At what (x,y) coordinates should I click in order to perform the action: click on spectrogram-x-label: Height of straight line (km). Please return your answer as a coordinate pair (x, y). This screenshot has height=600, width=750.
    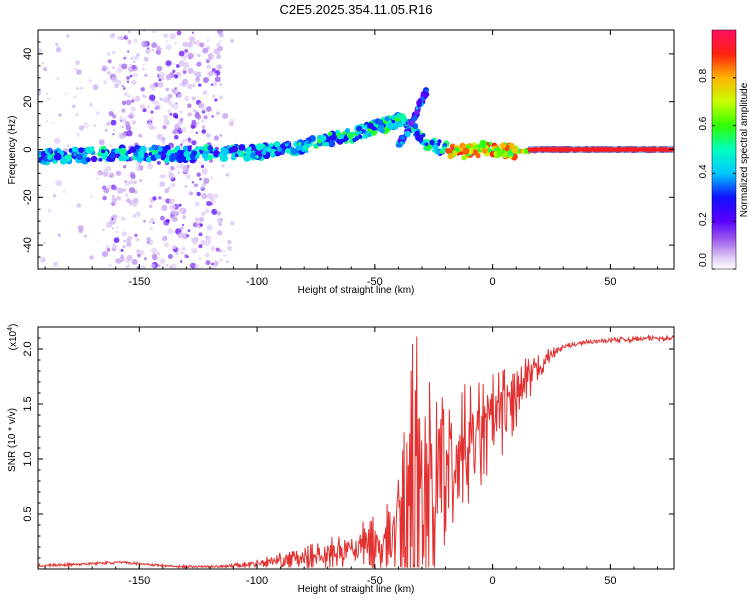
    Looking at the image, I should click on (356, 290).